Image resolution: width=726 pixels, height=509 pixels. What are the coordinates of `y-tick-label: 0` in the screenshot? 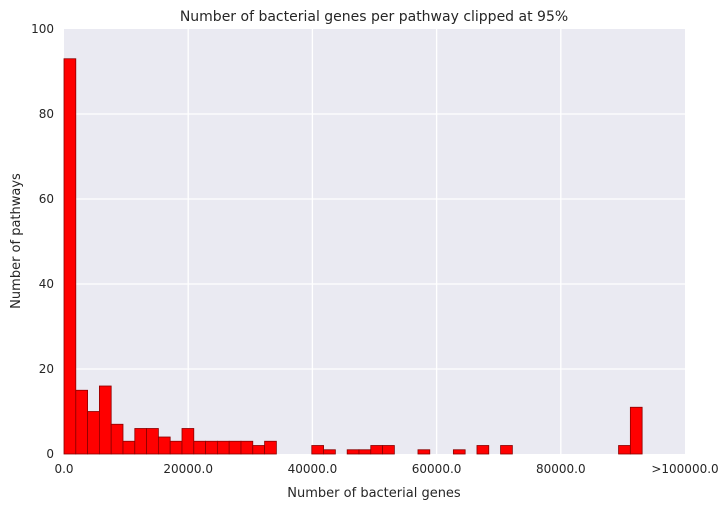 It's located at (50, 454).